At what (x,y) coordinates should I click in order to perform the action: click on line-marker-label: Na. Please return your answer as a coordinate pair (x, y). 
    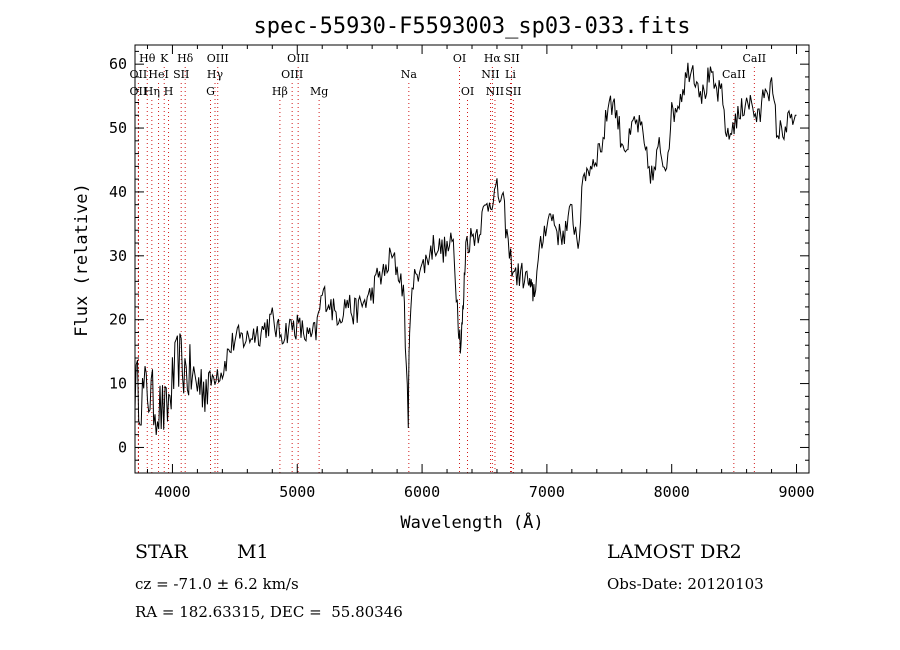
    Looking at the image, I should click on (409, 74).